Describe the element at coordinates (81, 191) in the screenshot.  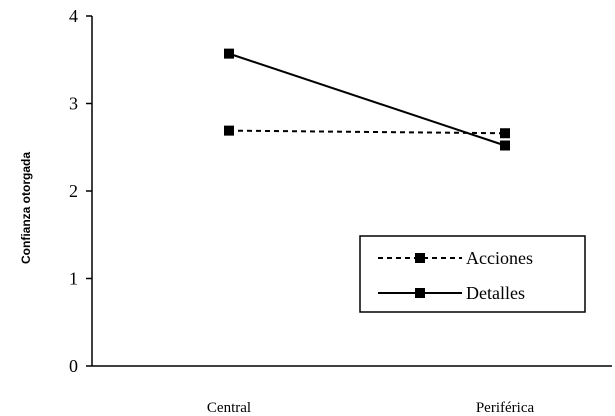
I see `y-axis: 0 1 2 3 4` at that location.